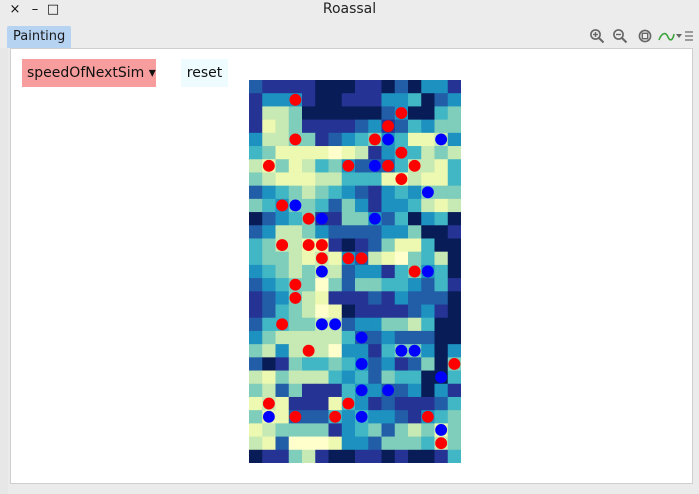 The image size is (699, 494). What do you see at coordinates (645, 36) in the screenshot?
I see `zoom-fit-icon` at bounding box center [645, 36].